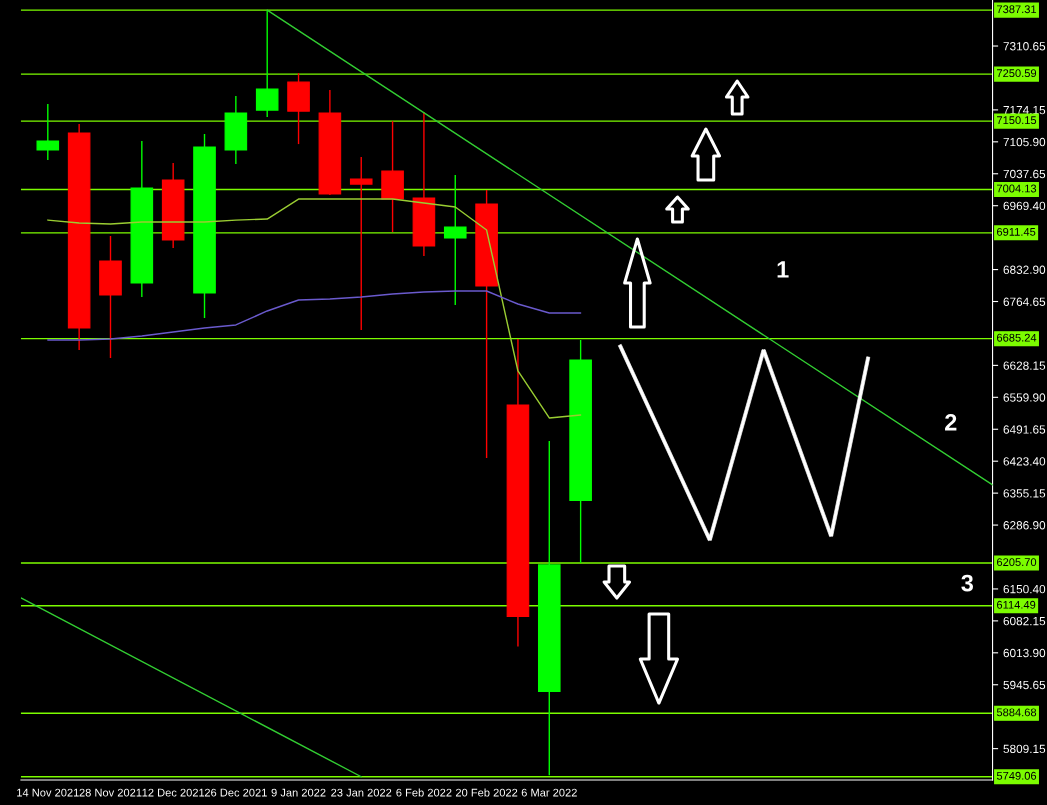  Describe the element at coordinates (1016, 604) in the screenshot. I see `ref-line-label: 6114.49` at that location.